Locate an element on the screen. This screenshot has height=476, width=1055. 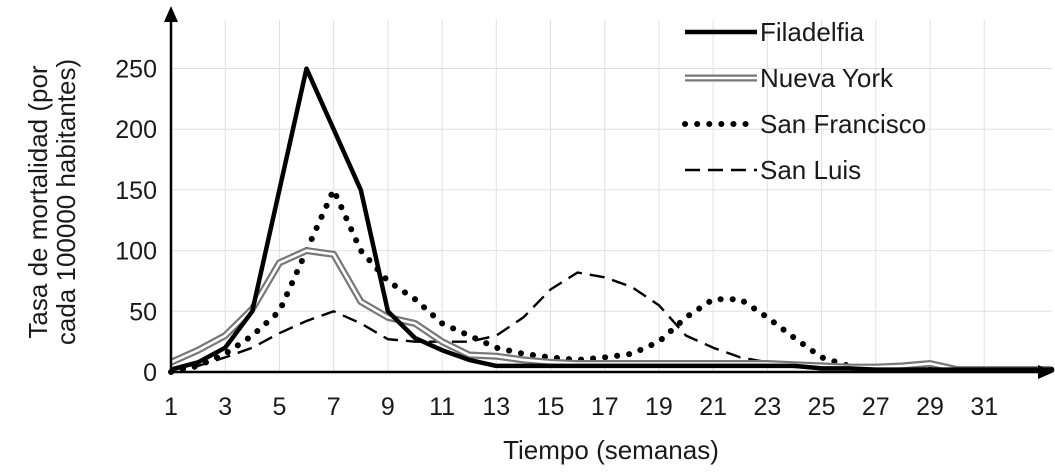
y-tick-label: 200 is located at coordinates (136, 130).